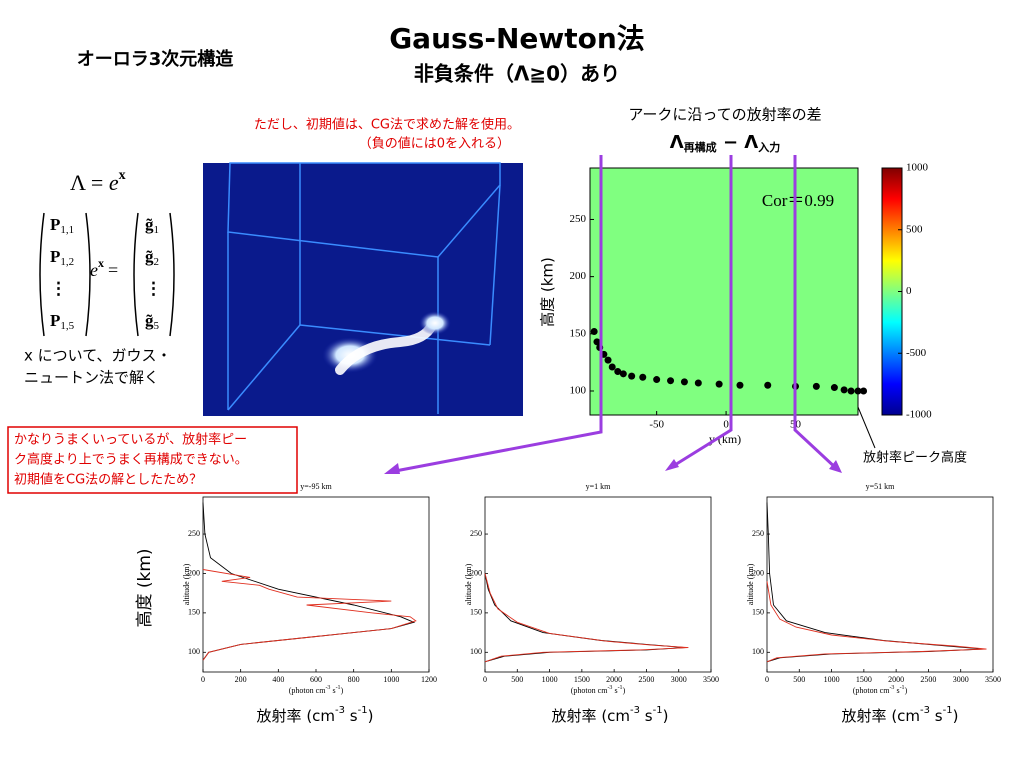 The width and height of the screenshot is (1024, 768). Describe the element at coordinates (67, 326) in the screenshot. I see `matrix-sub: 1,5` at that location.